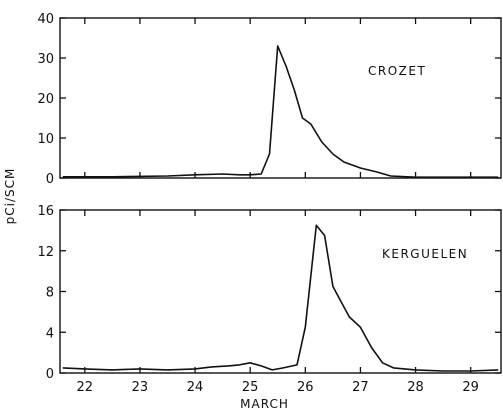 This screenshot has width=503, height=419. I want to click on panel-0-y-tick-label-3: 30, so click(45, 59).